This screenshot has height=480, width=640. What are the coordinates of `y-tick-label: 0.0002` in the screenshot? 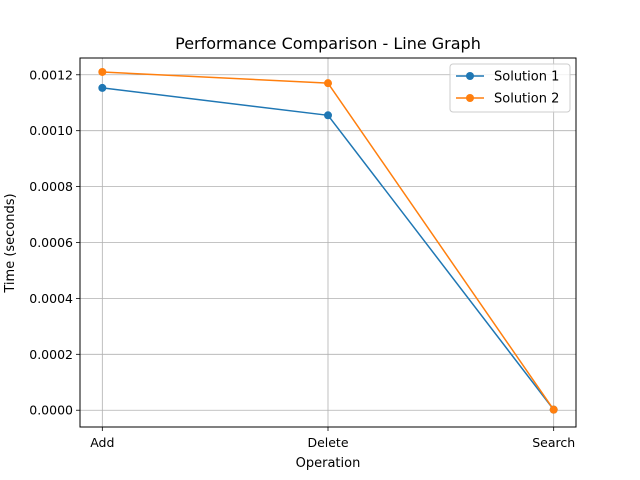 It's located at (51, 354).